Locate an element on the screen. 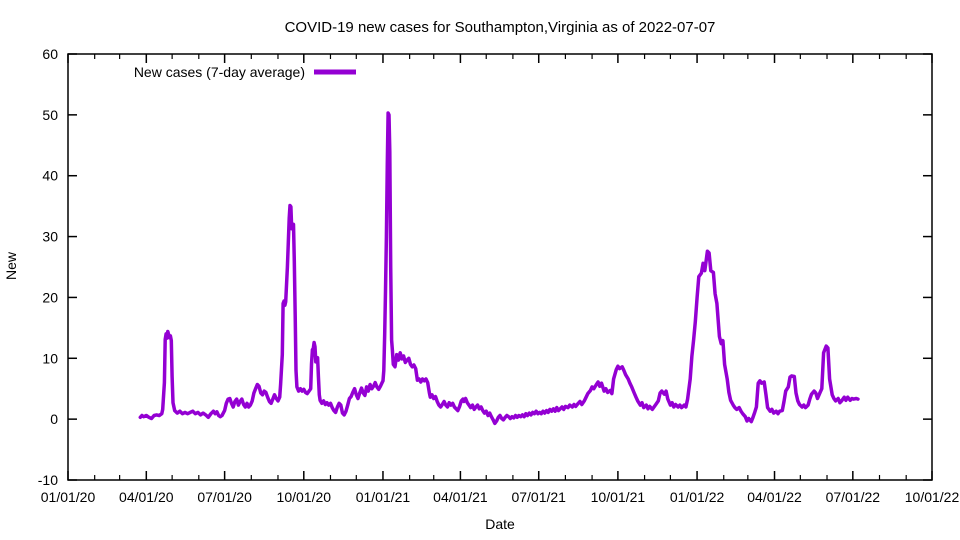 Image resolution: width=960 pixels, height=540 pixels. y-tick-label: 60 is located at coordinates (50, 54).